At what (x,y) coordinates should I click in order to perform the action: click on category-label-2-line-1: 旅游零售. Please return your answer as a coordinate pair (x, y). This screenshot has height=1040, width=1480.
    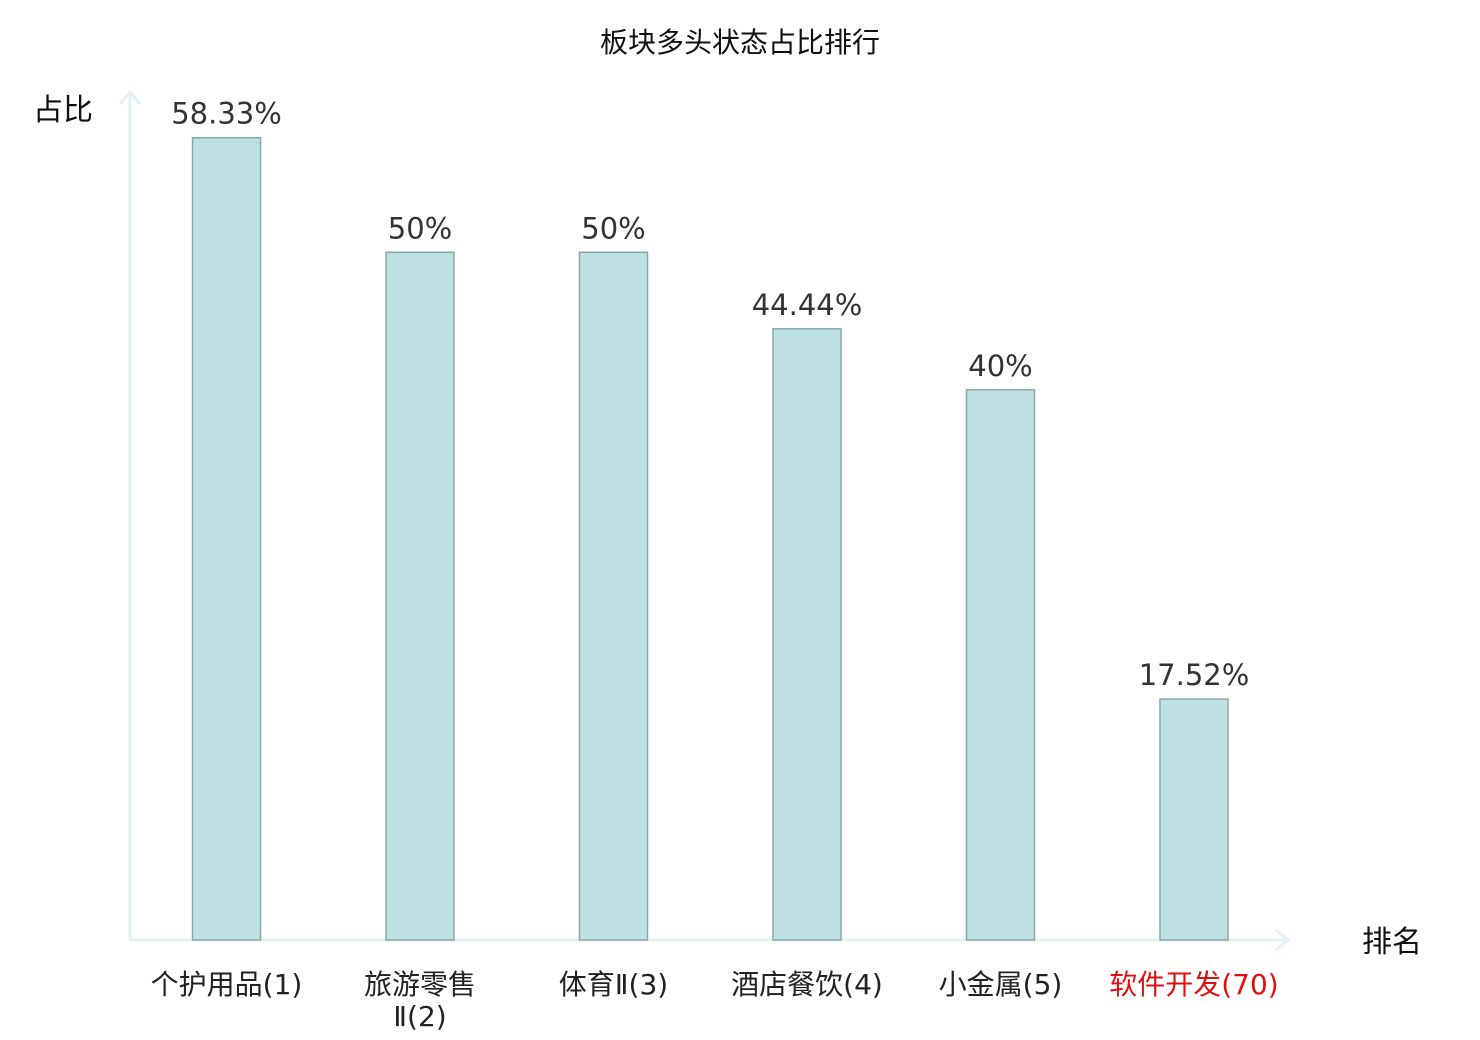
    Looking at the image, I should click on (420, 984).